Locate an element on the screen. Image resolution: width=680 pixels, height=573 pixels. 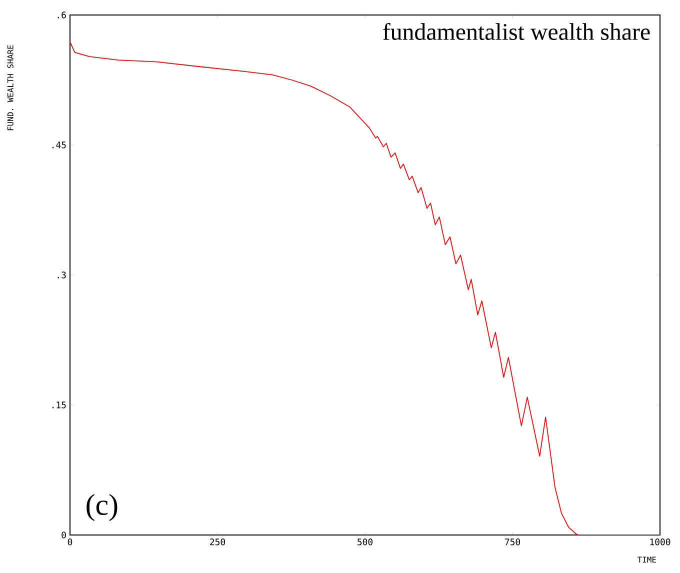
x-tick-label: 750 is located at coordinates (512, 542).